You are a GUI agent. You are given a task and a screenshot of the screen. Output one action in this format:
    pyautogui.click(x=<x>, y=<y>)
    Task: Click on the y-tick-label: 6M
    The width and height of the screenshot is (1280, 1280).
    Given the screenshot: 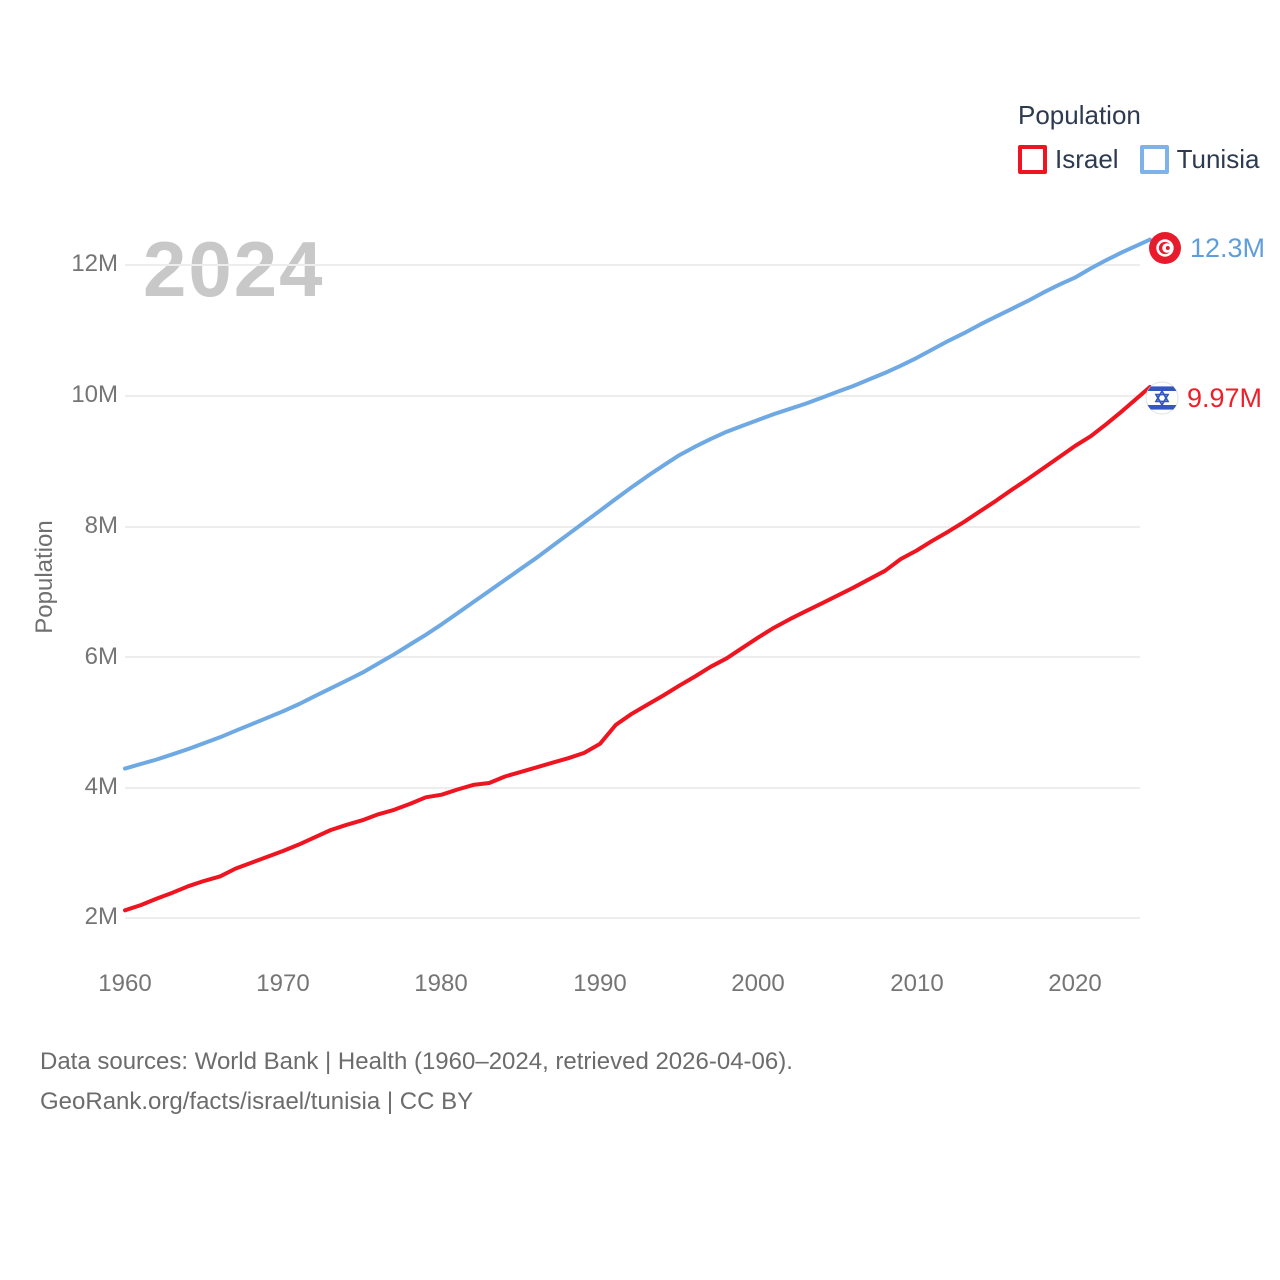 What is the action you would take?
    pyautogui.click(x=101, y=656)
    